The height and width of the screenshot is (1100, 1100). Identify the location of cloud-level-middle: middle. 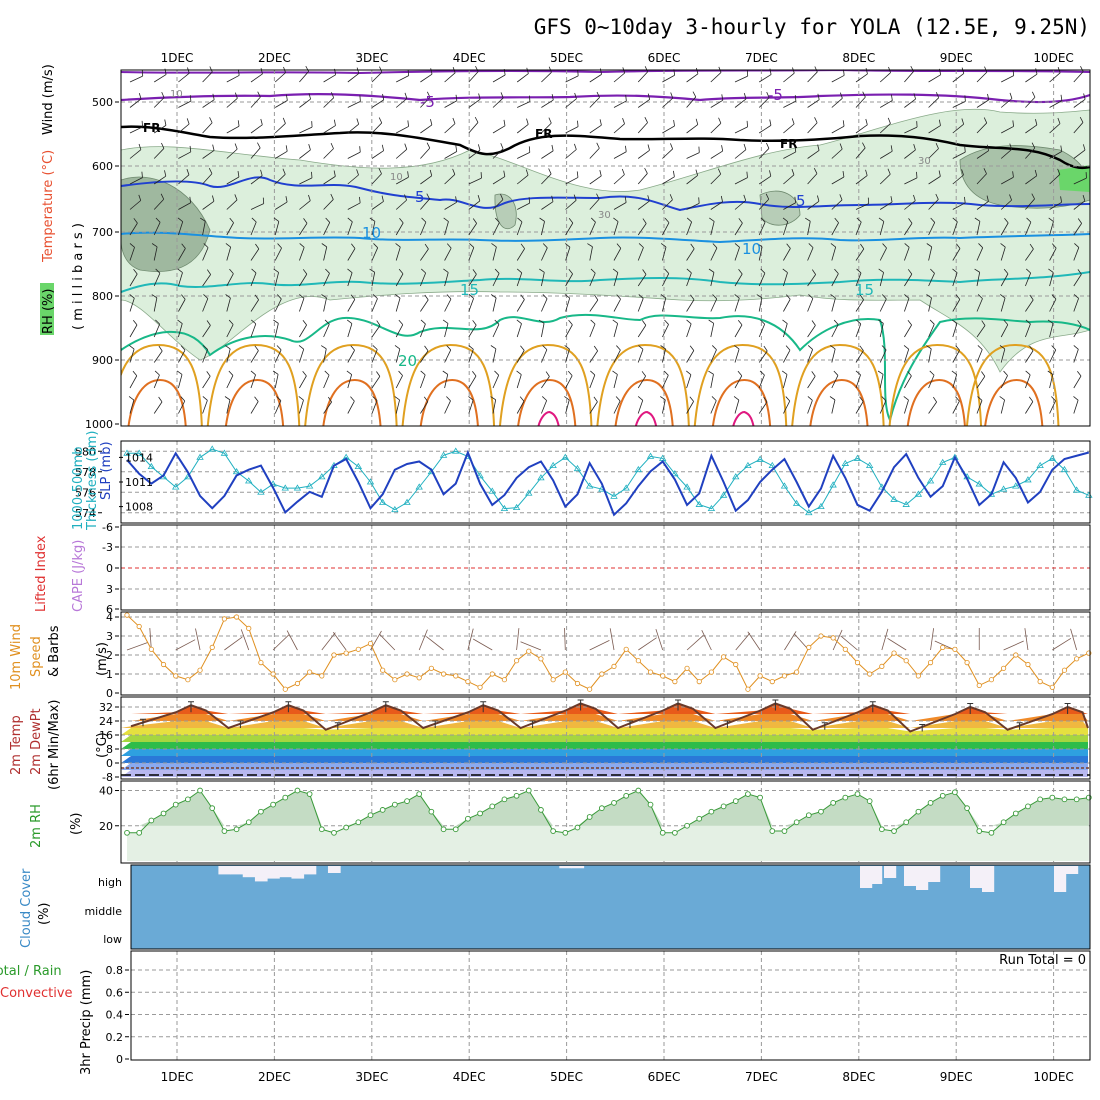
(103, 911).